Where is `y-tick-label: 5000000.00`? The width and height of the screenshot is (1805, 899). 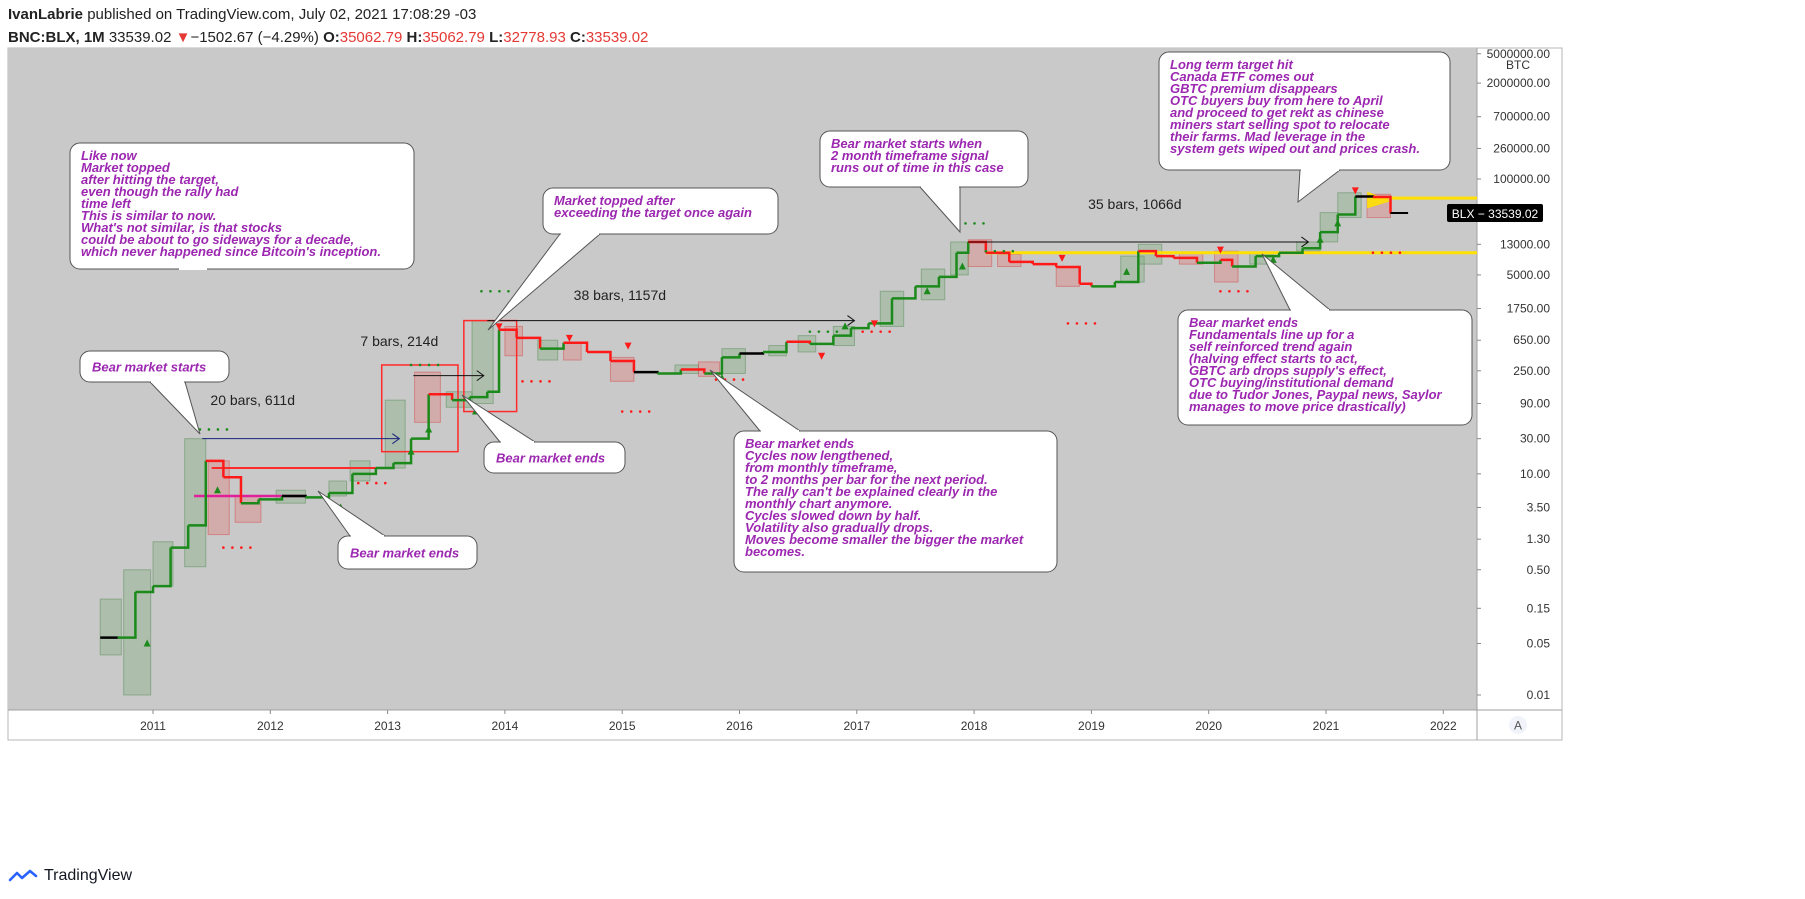 y-tick-label: 5000000.00 is located at coordinates (1519, 54).